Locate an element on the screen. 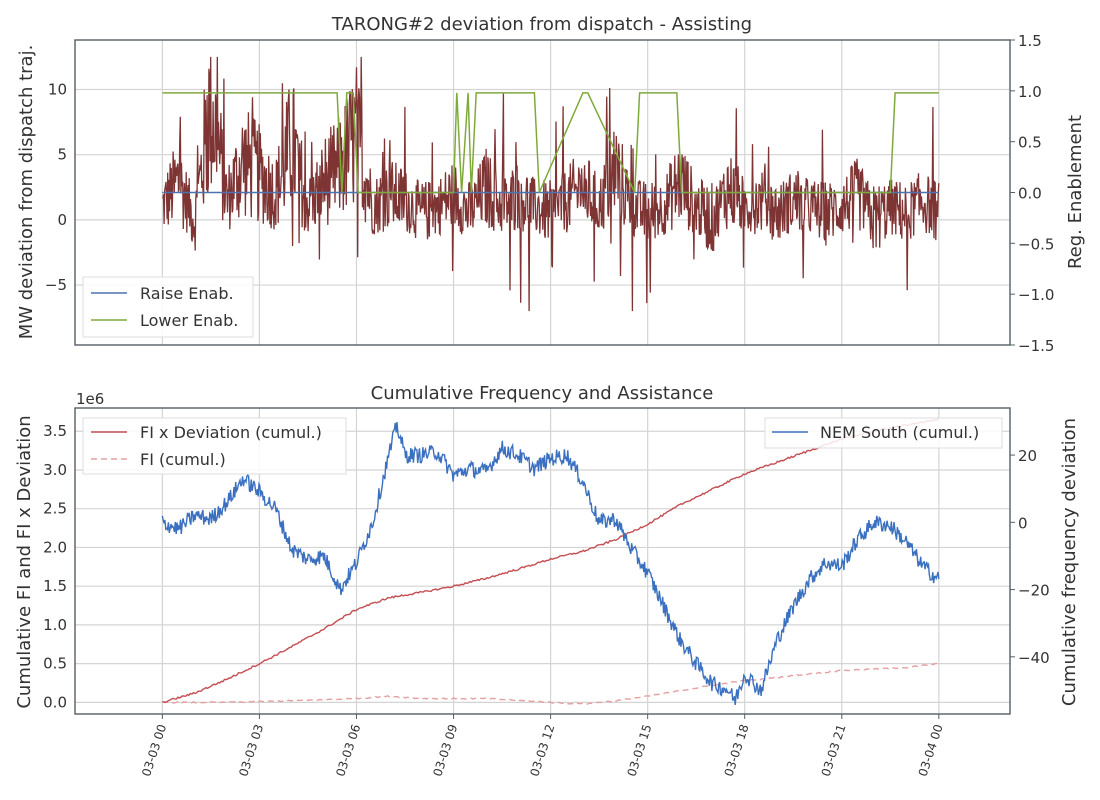  top-y2-tick-label: 0.5 is located at coordinates (1030, 143).